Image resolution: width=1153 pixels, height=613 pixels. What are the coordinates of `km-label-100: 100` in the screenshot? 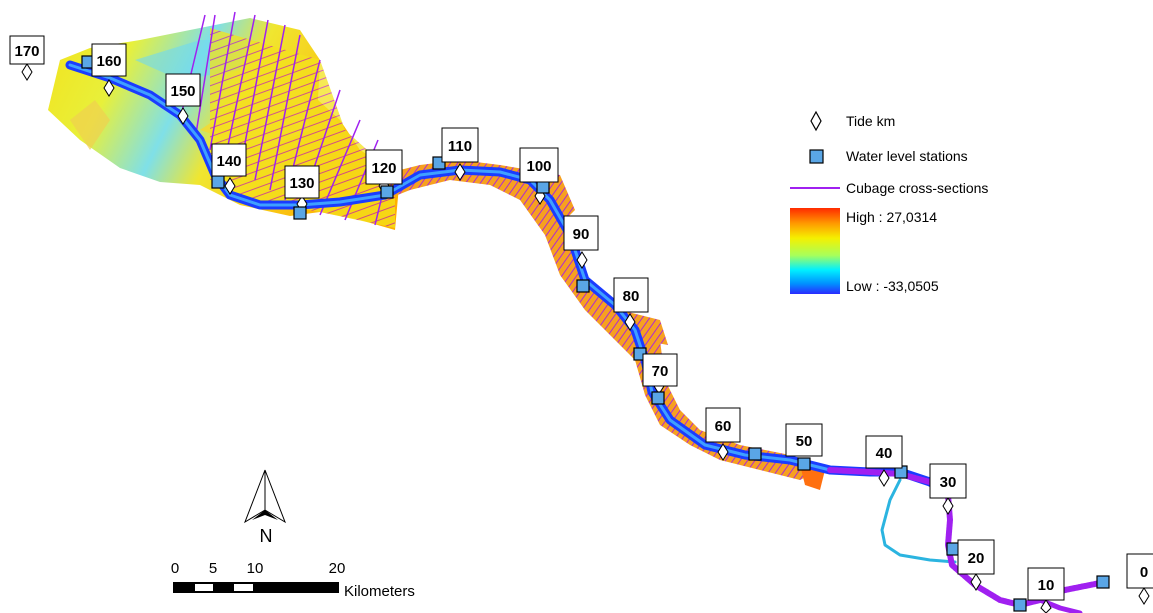 It's located at (539, 165).